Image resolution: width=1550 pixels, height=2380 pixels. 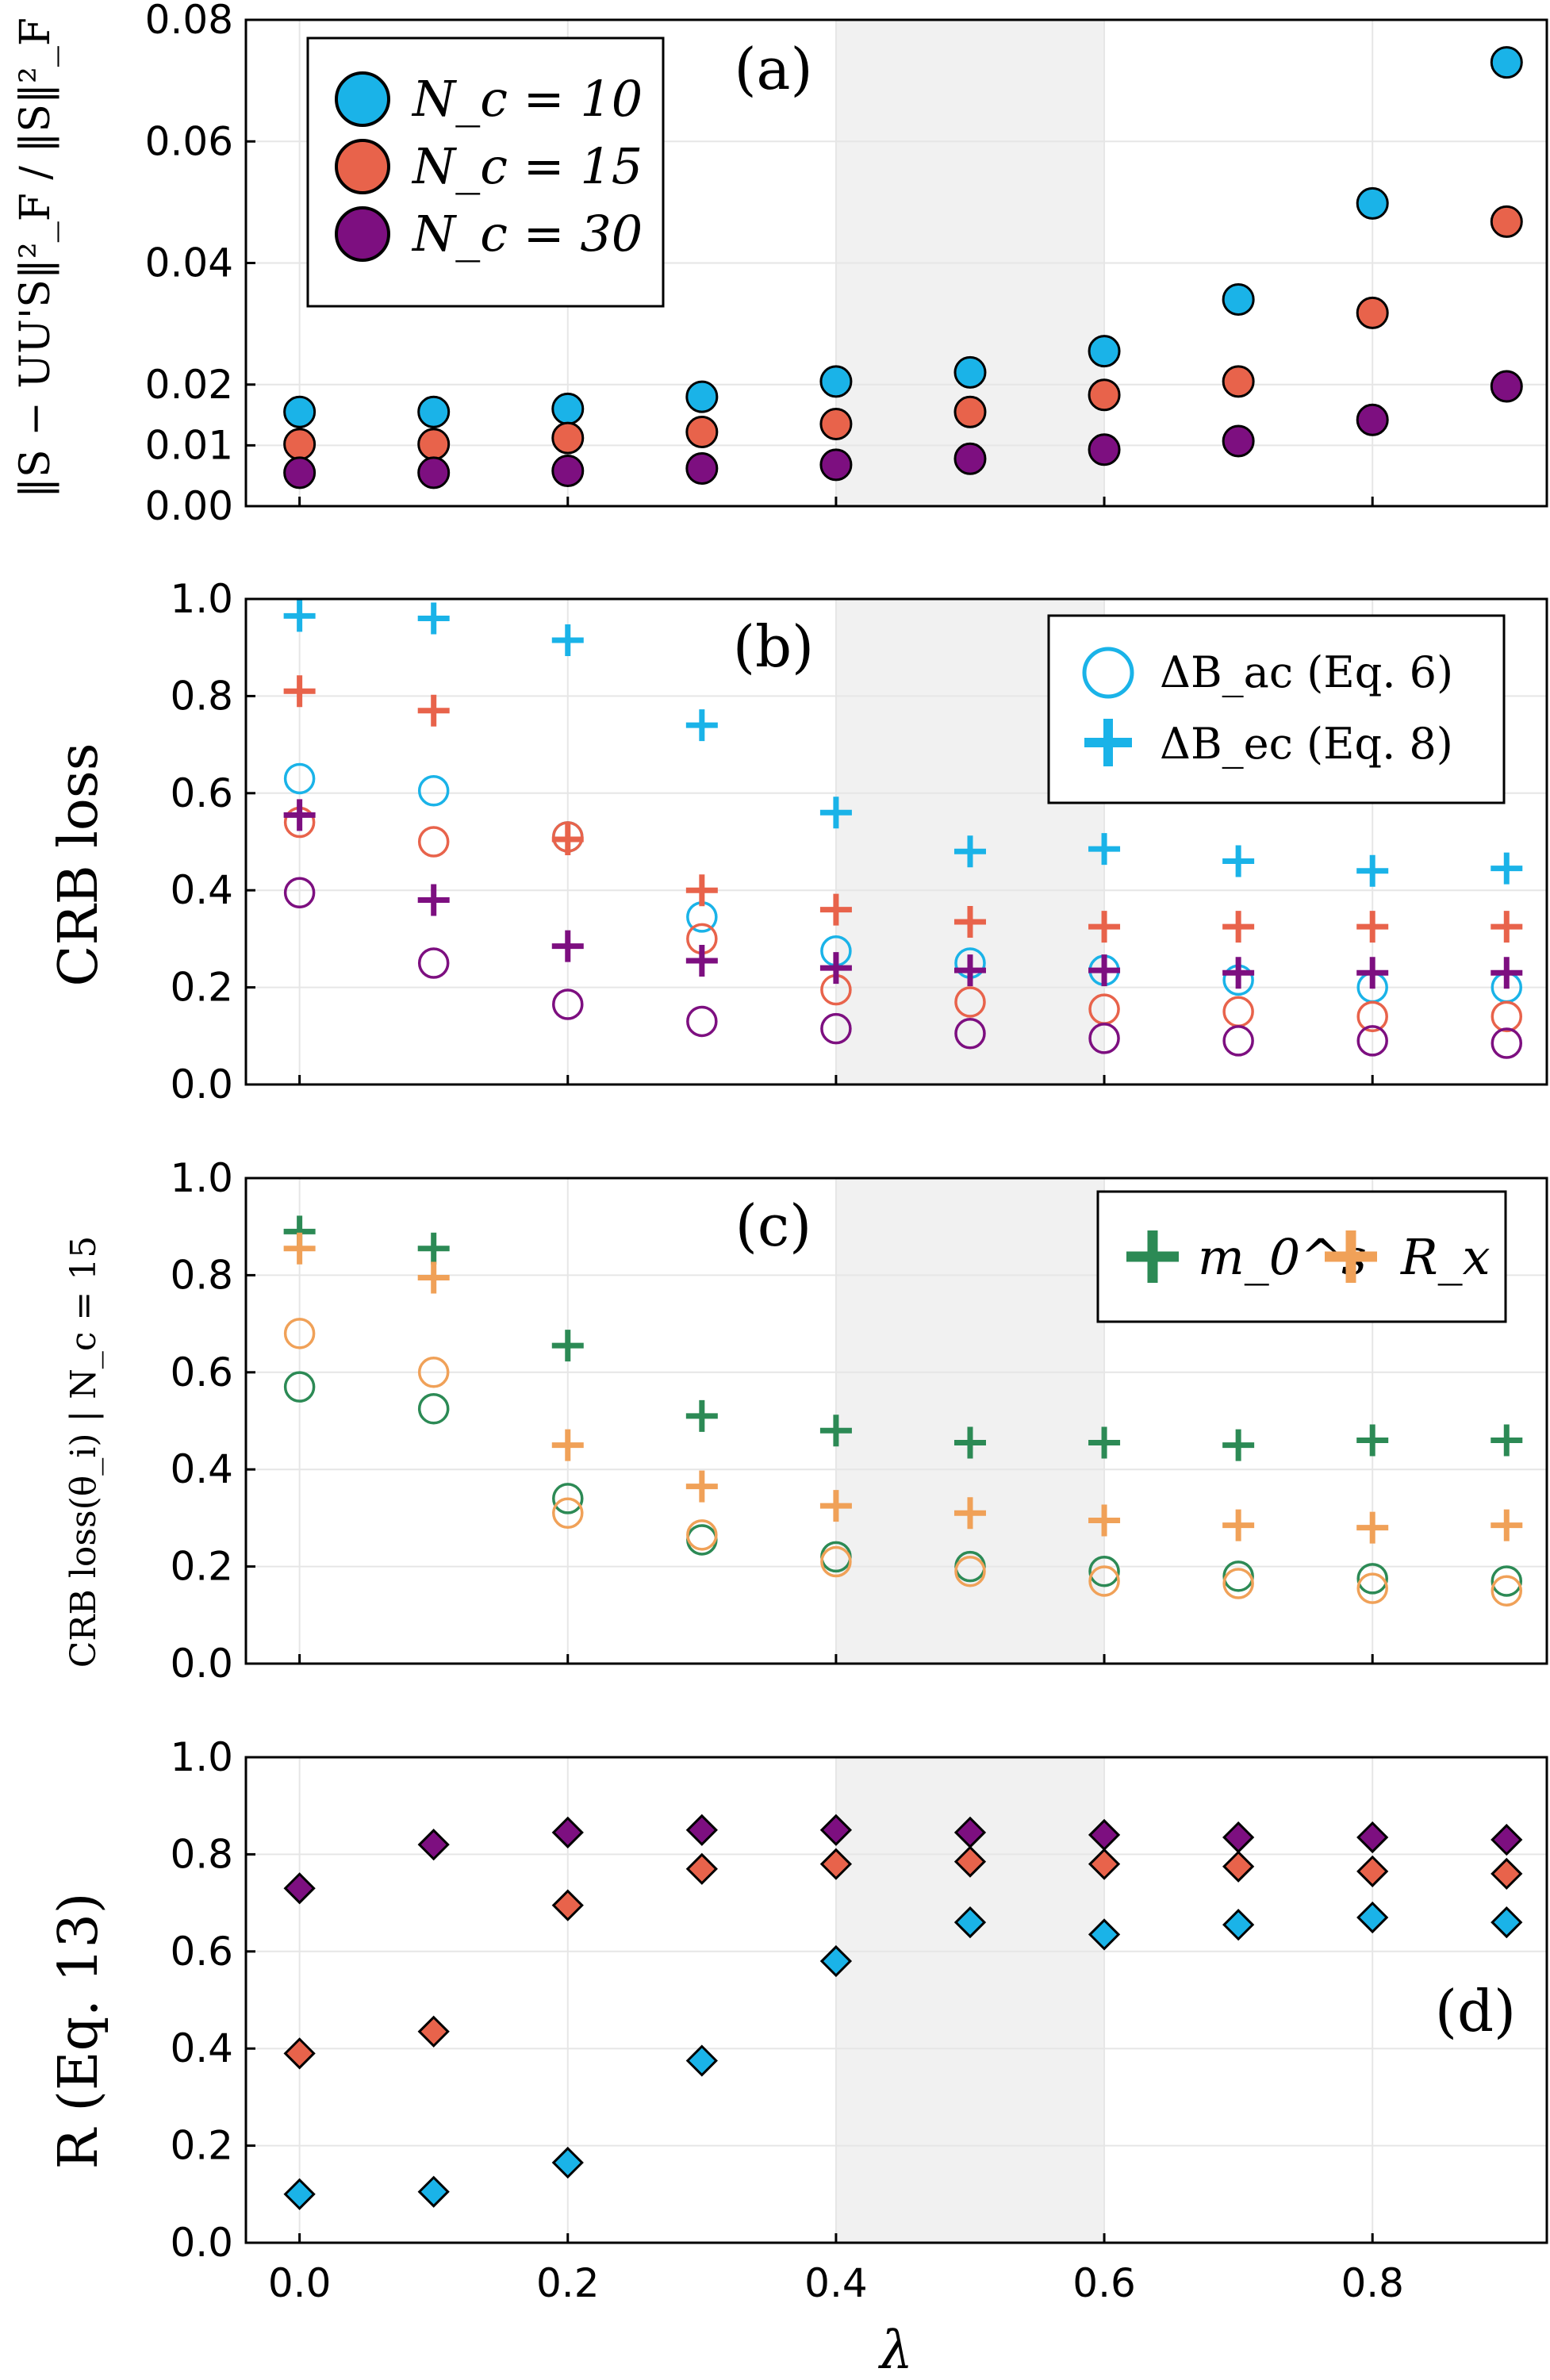 I want to click on y-tick-label: 0.08, so click(x=189, y=21).